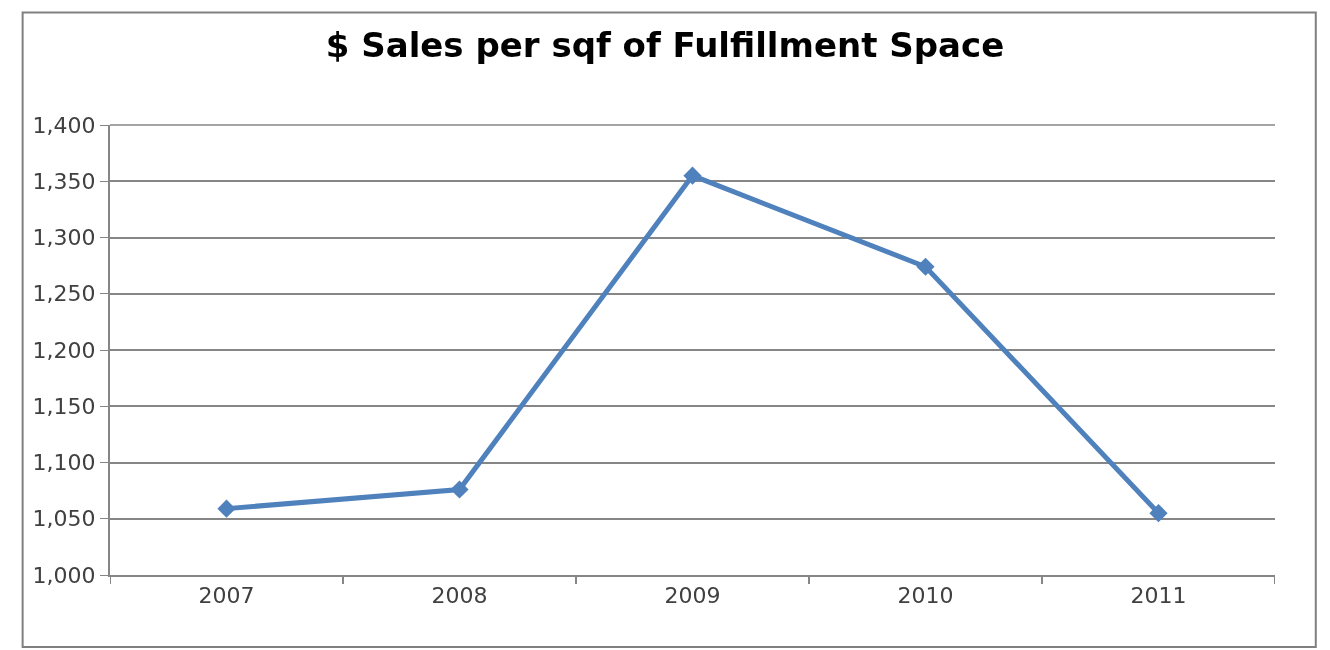 The image size is (1330, 650). I want to click on x-tick-label: 2010, so click(925, 596).